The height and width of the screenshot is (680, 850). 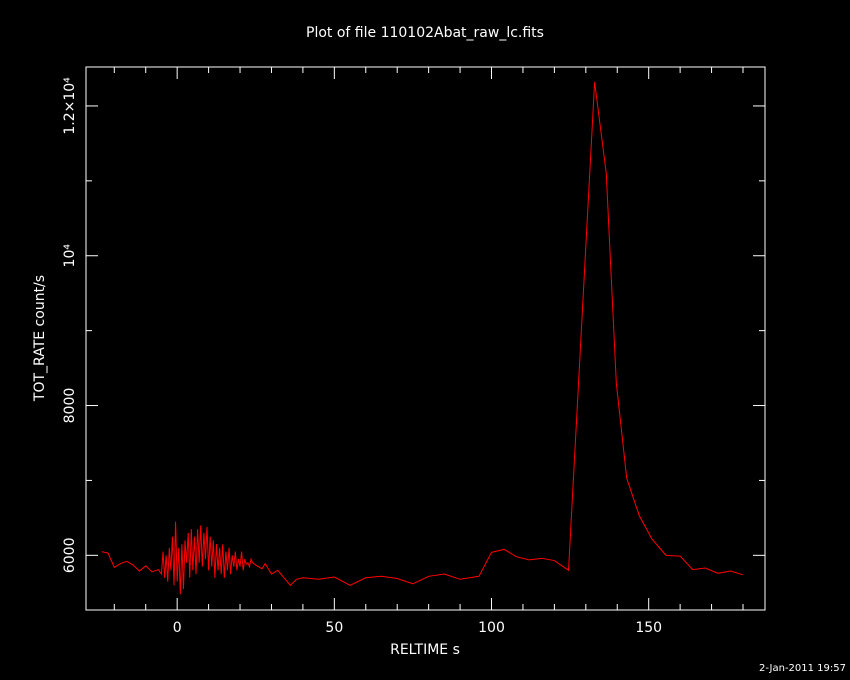 What do you see at coordinates (425, 650) in the screenshot?
I see `x-axis-label: RELTIME s` at bounding box center [425, 650].